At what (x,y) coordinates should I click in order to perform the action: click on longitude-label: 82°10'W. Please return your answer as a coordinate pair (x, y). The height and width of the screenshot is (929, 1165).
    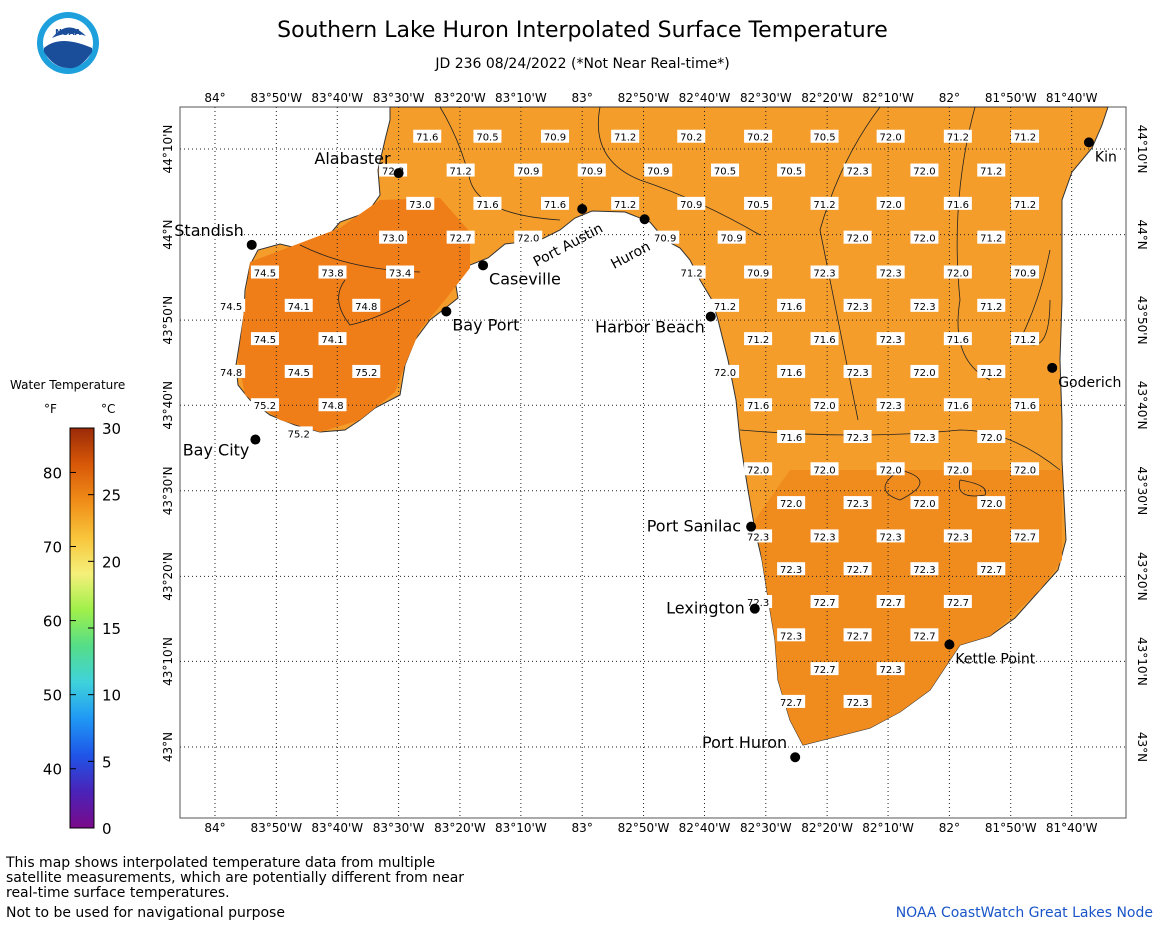
    Looking at the image, I should click on (888, 828).